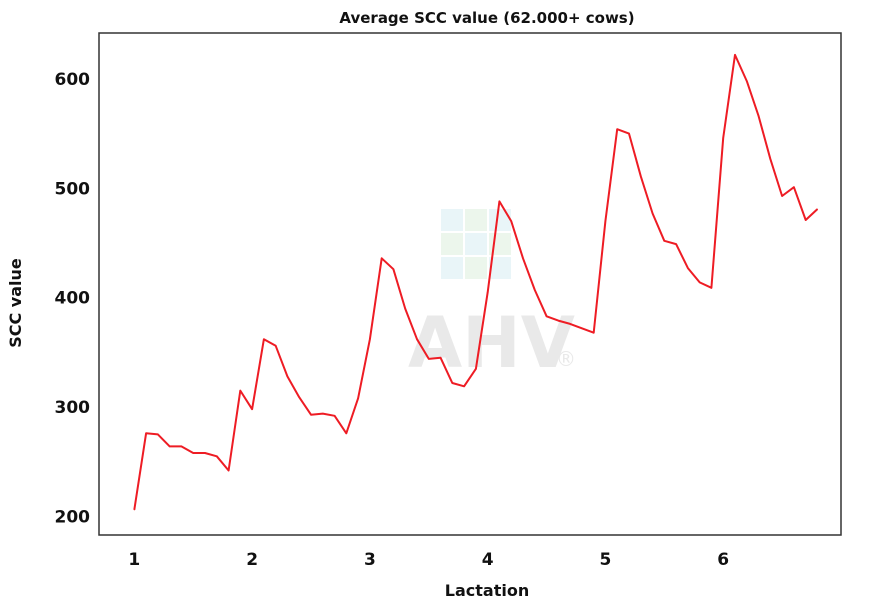  Describe the element at coordinates (491, 343) in the screenshot. I see `watermark-text: AHV` at that location.